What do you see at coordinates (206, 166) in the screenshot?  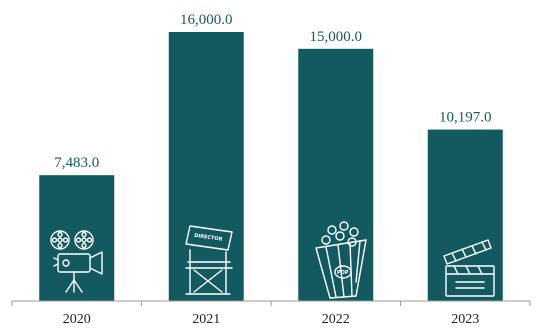 I see `bar-2021` at bounding box center [206, 166].